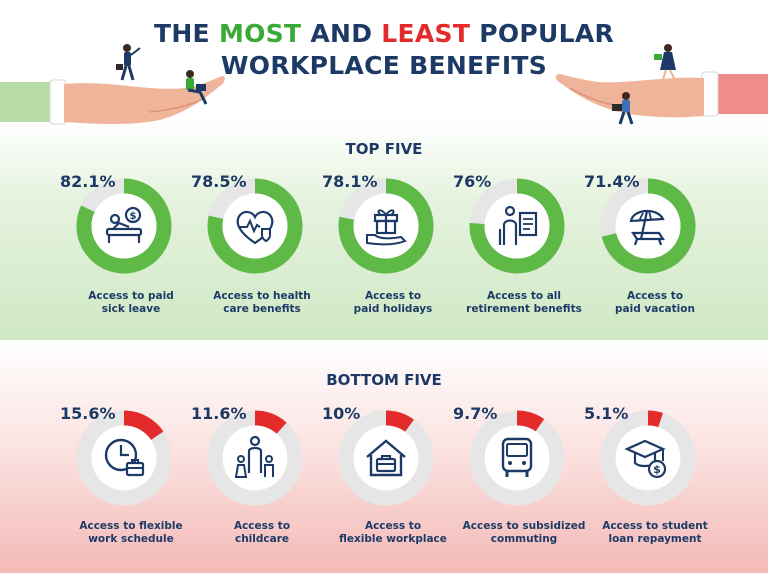 The image size is (768, 573). I want to click on donut-house-briefcase, so click(386, 458).